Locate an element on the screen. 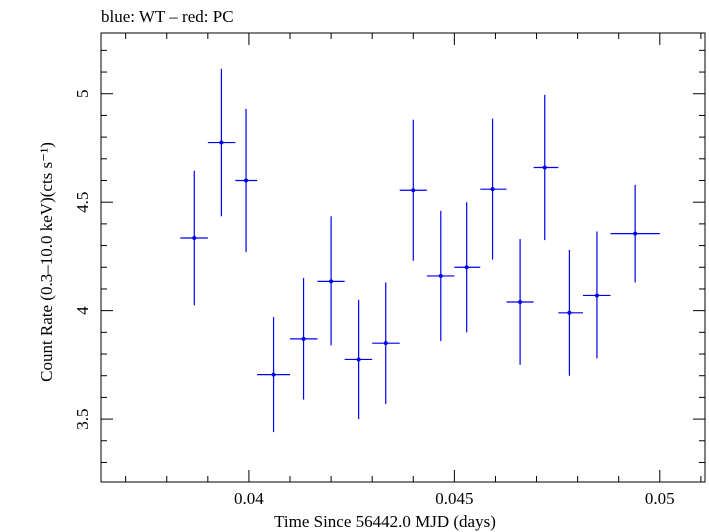 The image size is (709, 532). y-tick-label: 3.5 is located at coordinates (82, 418).